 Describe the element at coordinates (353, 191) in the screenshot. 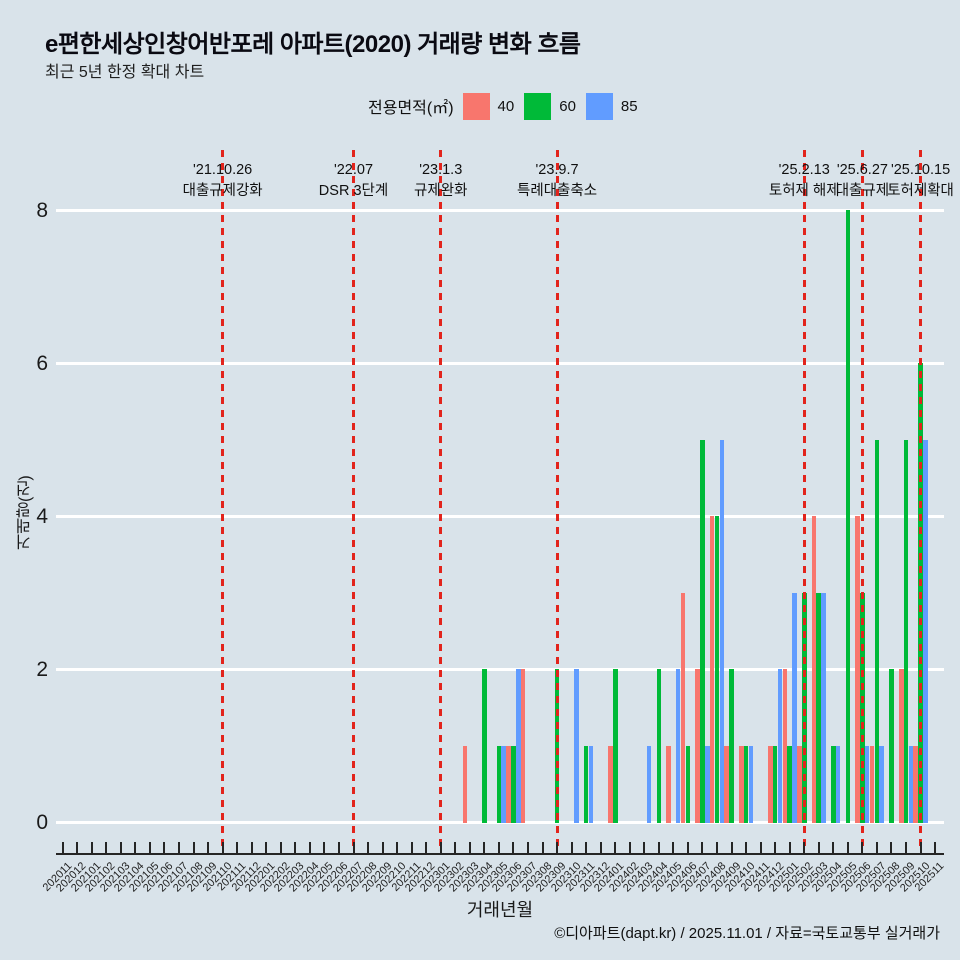

I see `event-label: DSR 3단계` at that location.